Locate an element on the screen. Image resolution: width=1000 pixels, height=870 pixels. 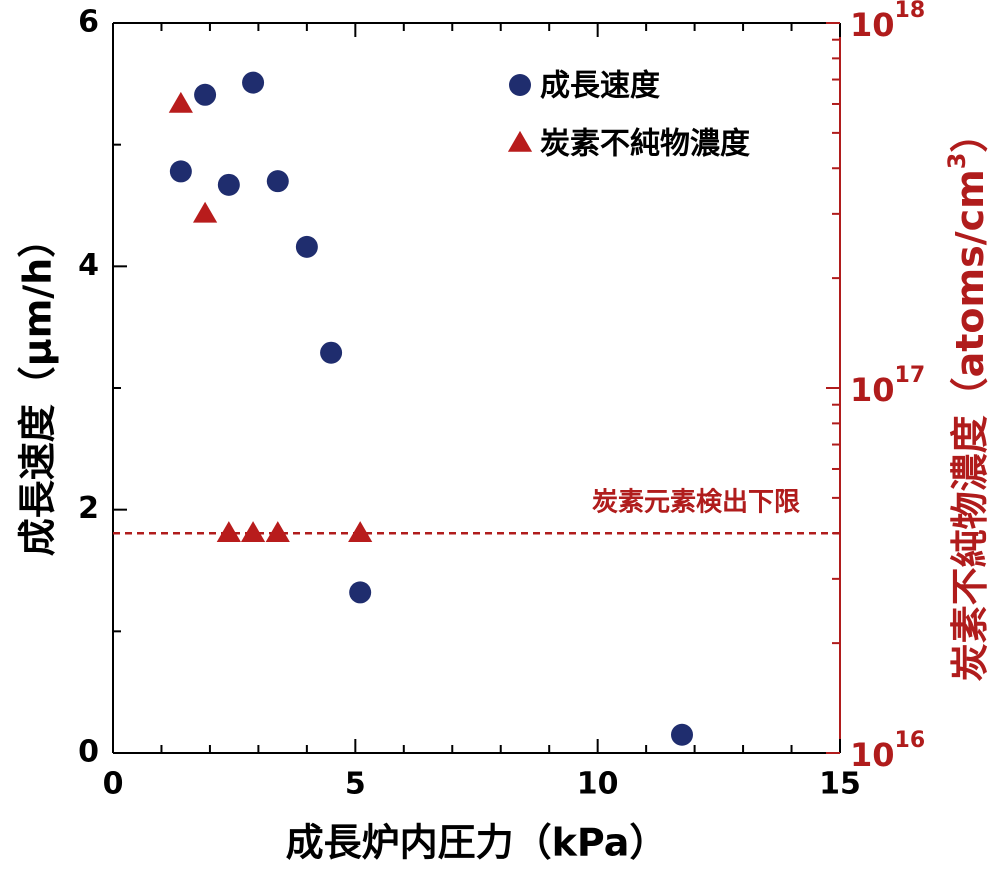
x-axis-title: 成長炉内圧力（kPa） is located at coordinates (477, 843).